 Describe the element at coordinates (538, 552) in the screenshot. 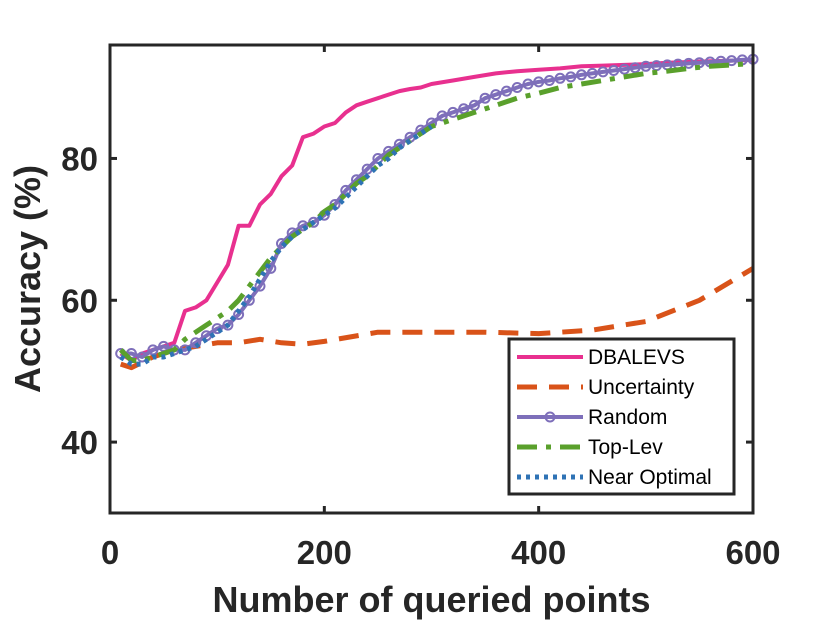

I see `x-tick-label: 400` at that location.